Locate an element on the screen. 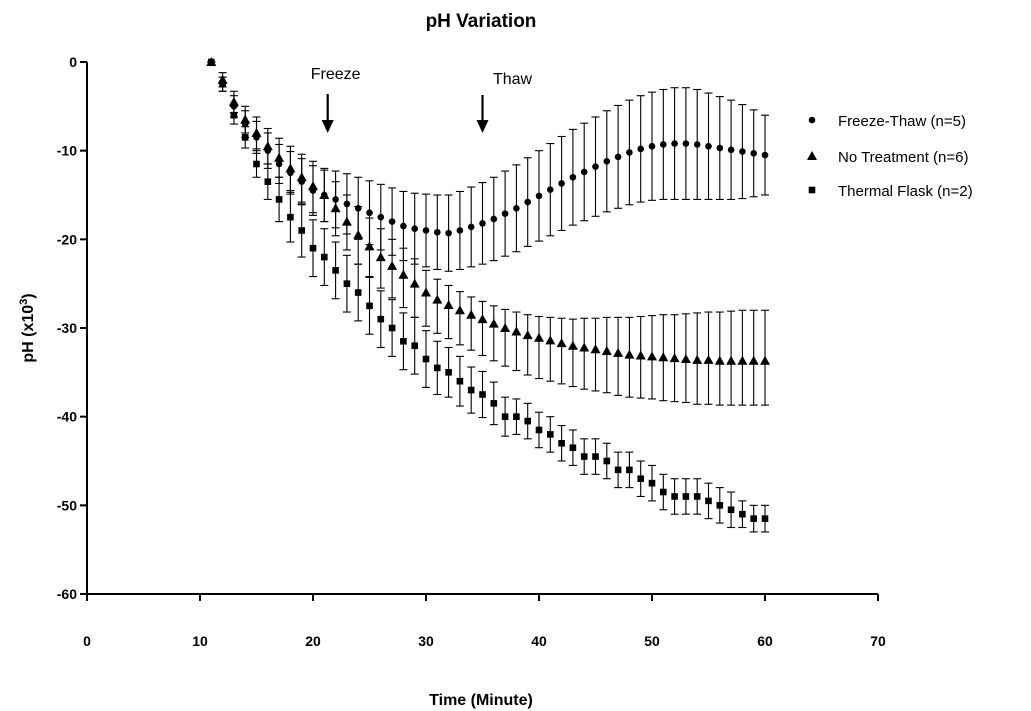 Image resolution: width=1031 pixels, height=711 pixels. x-tick-label: 70 is located at coordinates (878, 641).